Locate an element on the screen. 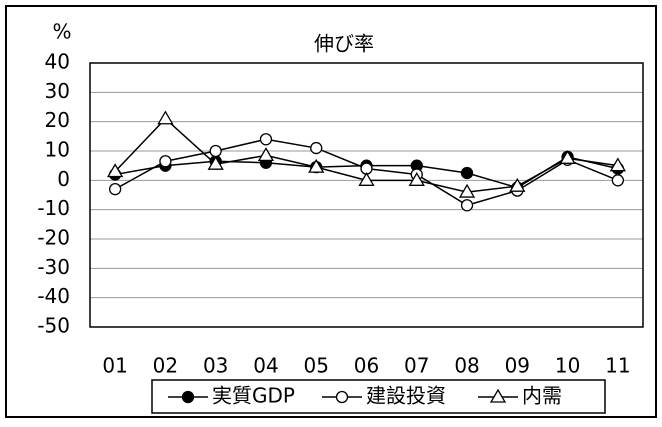 This screenshot has width=662, height=427. x-tick-label: 04 is located at coordinates (265, 366).